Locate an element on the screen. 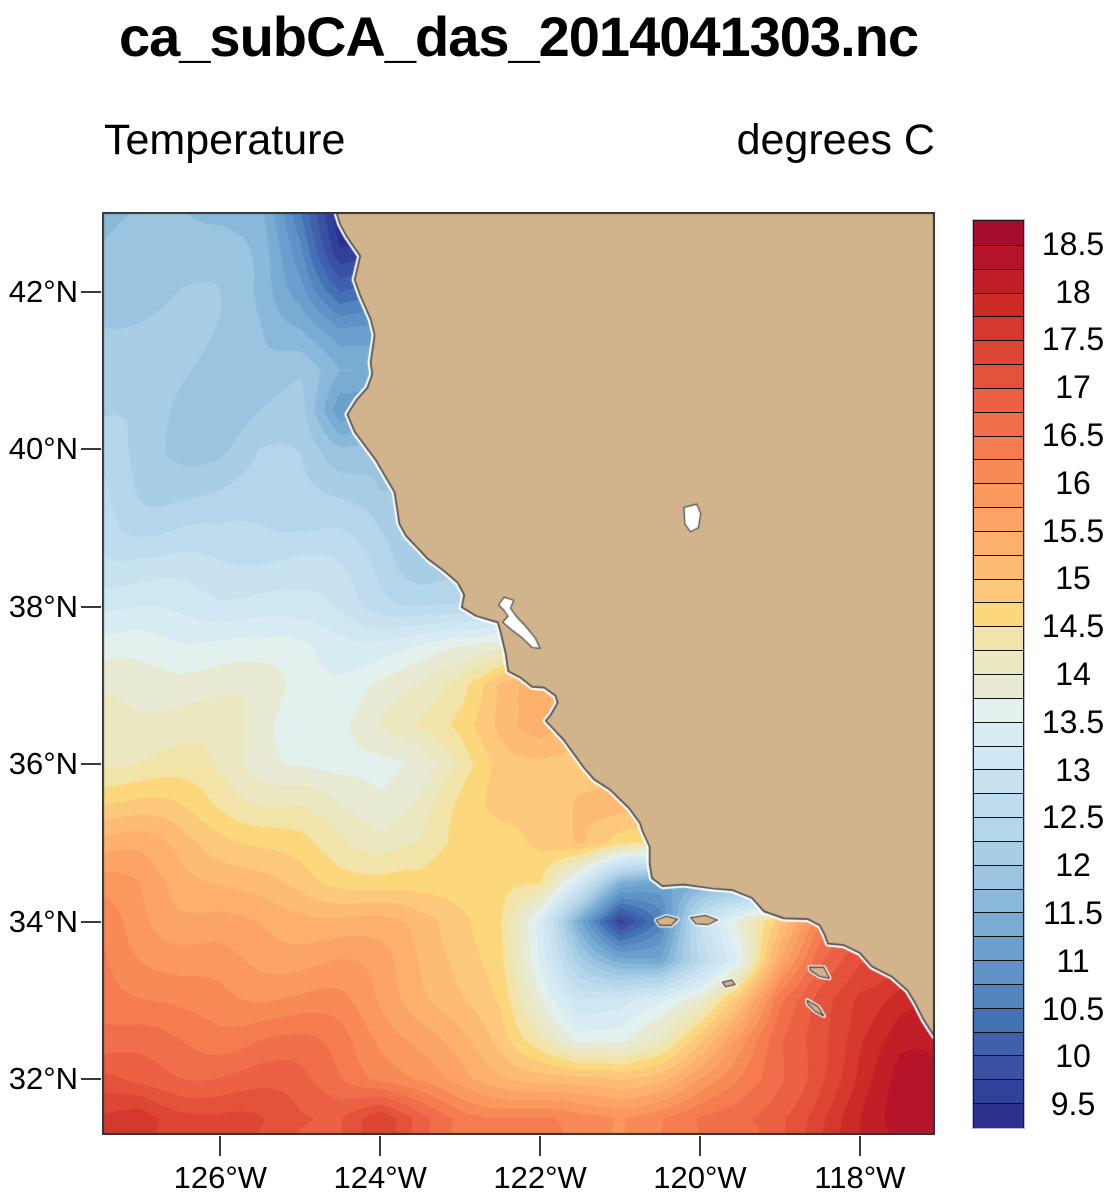  lon-tick-label: 122°W is located at coordinates (540, 1177).